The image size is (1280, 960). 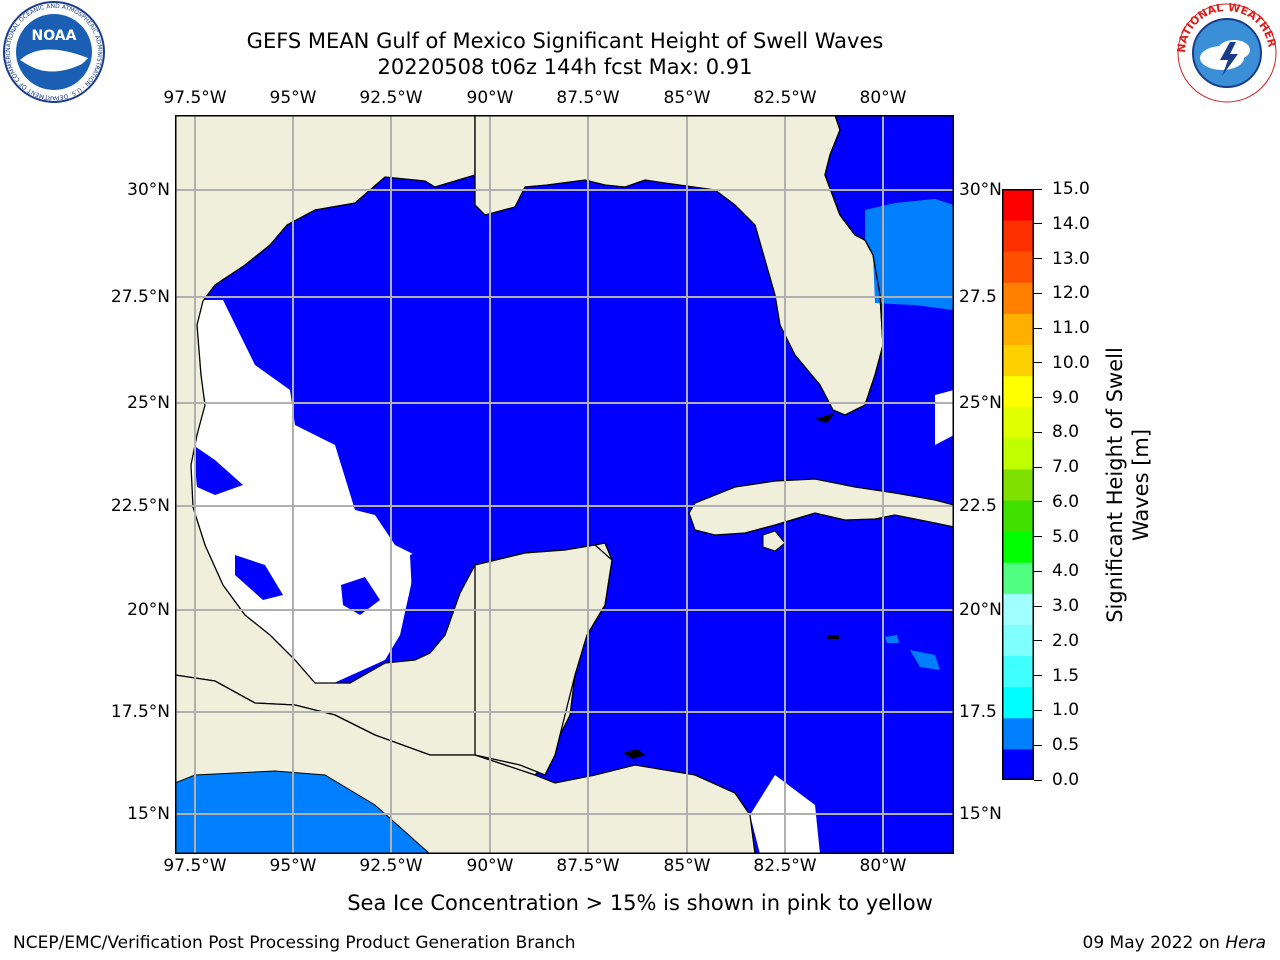 What do you see at coordinates (543, 660) in the screenshot?
I see `land-yucatan` at bounding box center [543, 660].